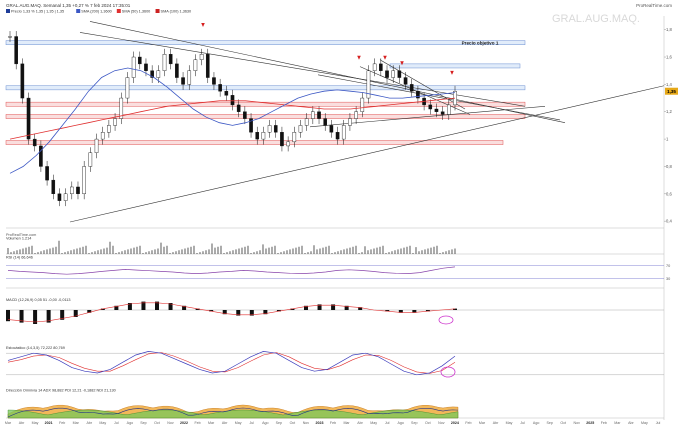  Describe the element at coordinates (446, 320) in the screenshot. I see `macd-highlight-circle` at that location.